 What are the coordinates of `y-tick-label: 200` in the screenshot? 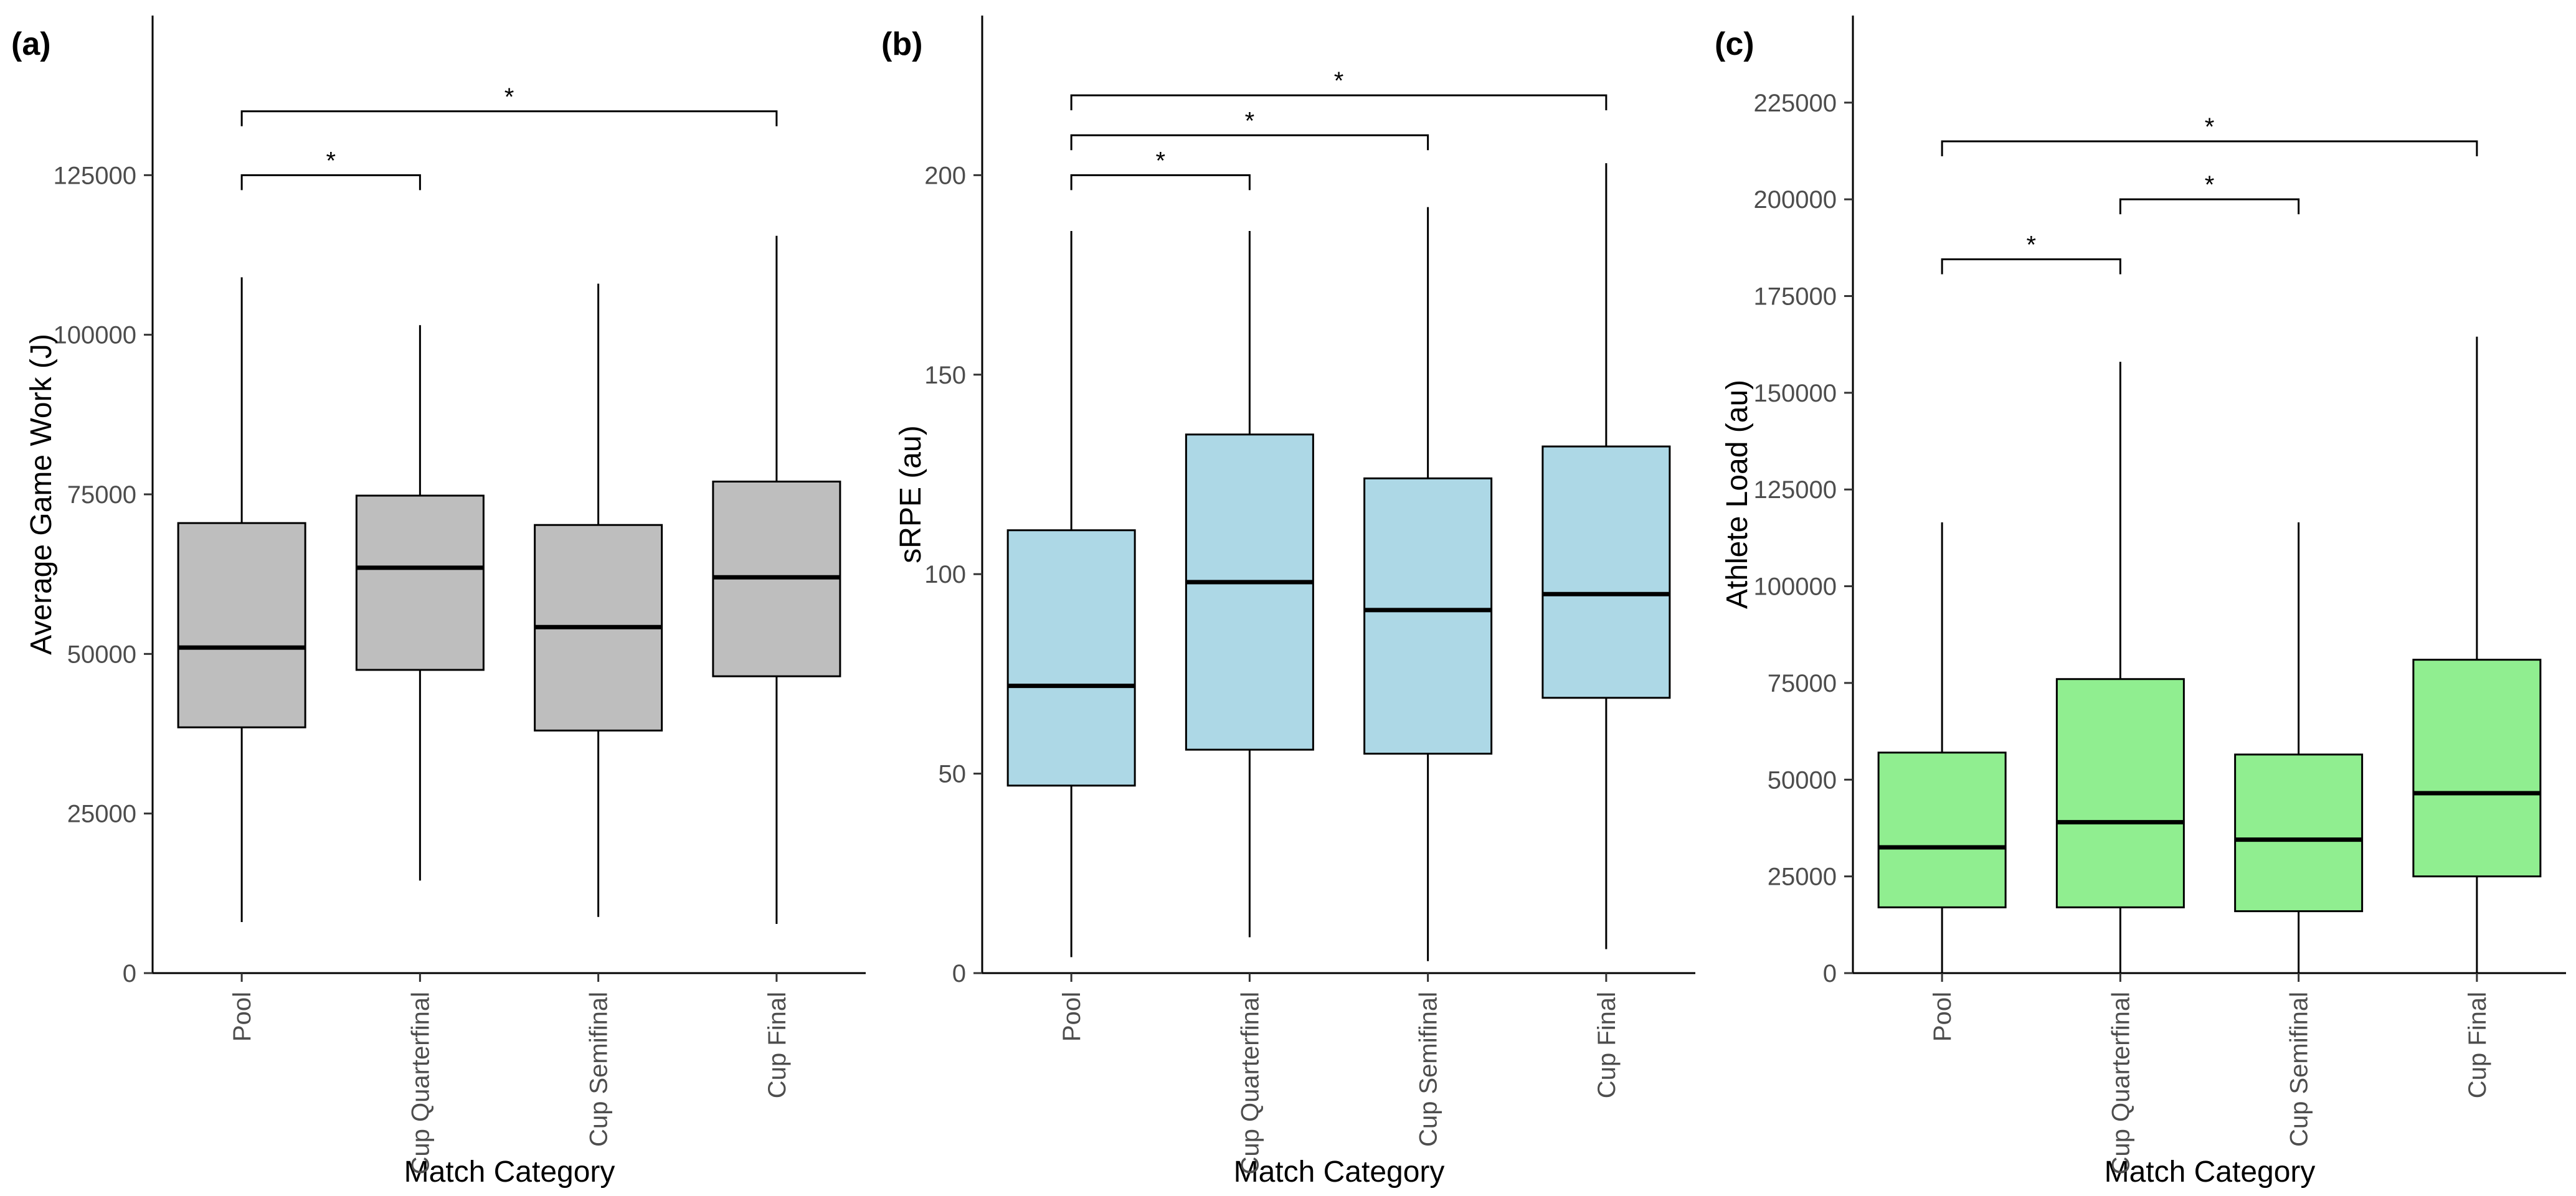 It's located at (945, 176).